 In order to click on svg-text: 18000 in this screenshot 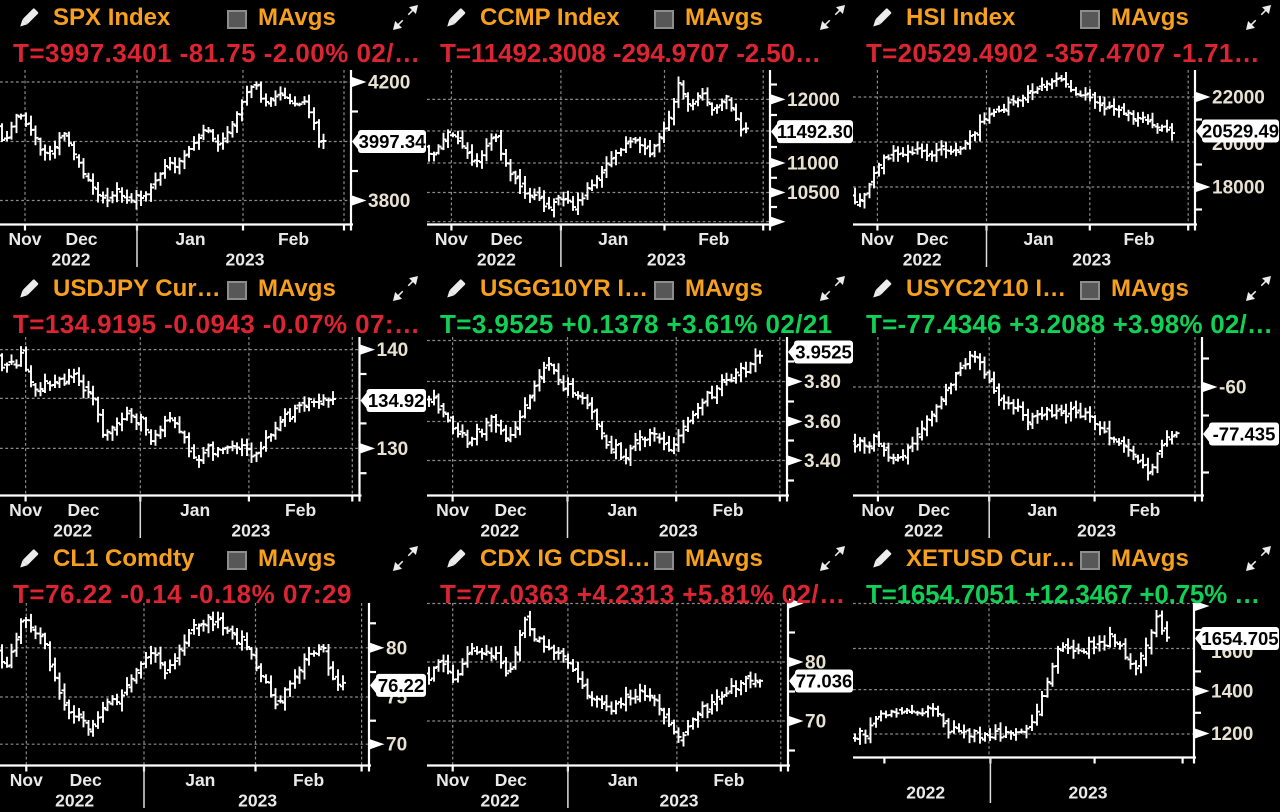, I will do `click(1238, 188)`.